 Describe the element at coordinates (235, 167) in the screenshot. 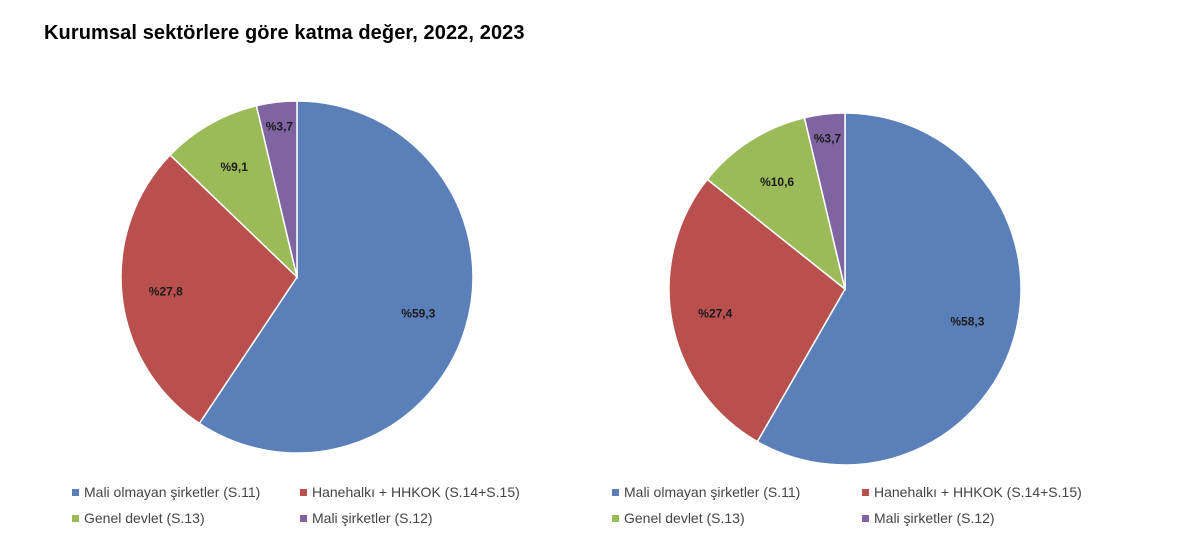

I see `data-label-genel-devlet: %9,1` at that location.